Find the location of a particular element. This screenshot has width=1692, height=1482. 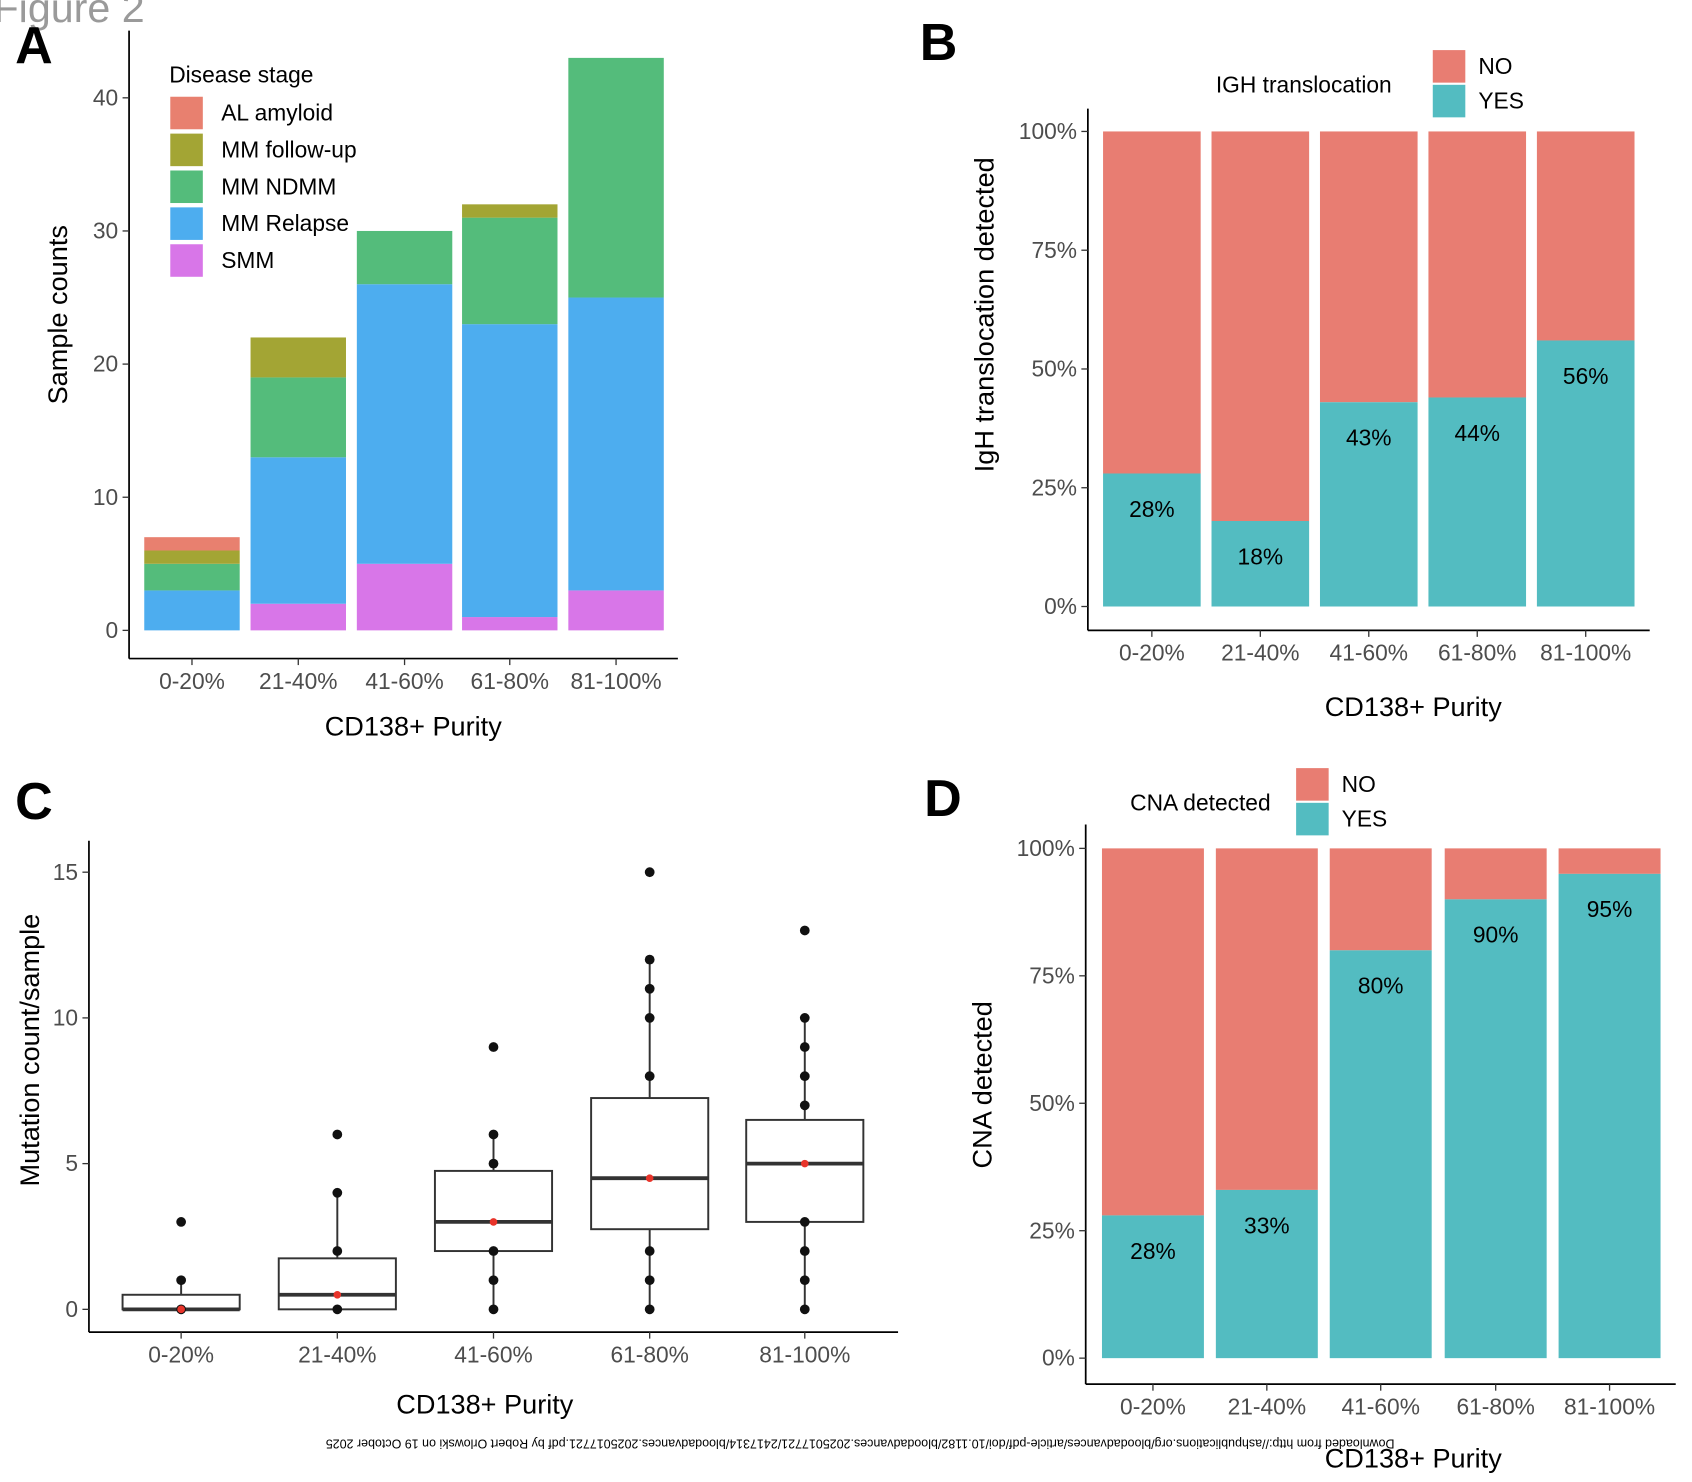

legend-label: MM Relapse is located at coordinates (285, 223).